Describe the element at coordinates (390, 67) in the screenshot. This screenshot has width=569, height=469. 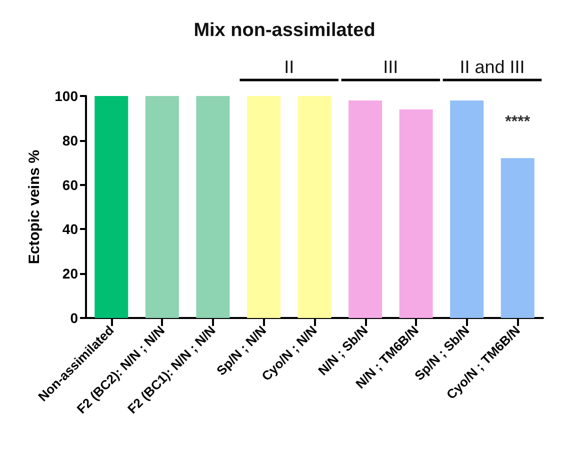
I see `text: III` at that location.